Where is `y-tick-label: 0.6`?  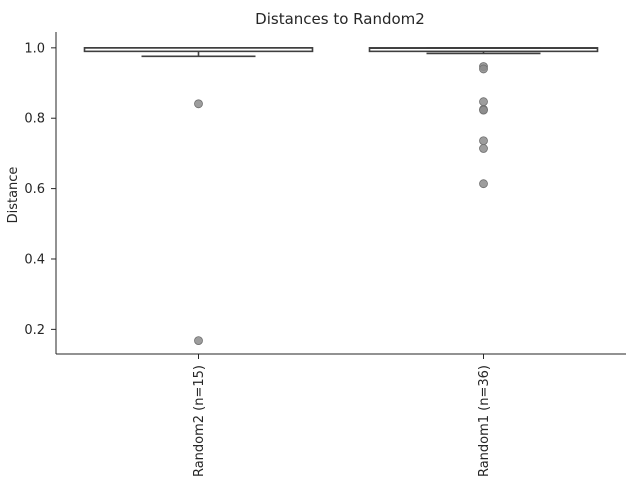
y-tick-label: 0.6 is located at coordinates (34, 189).